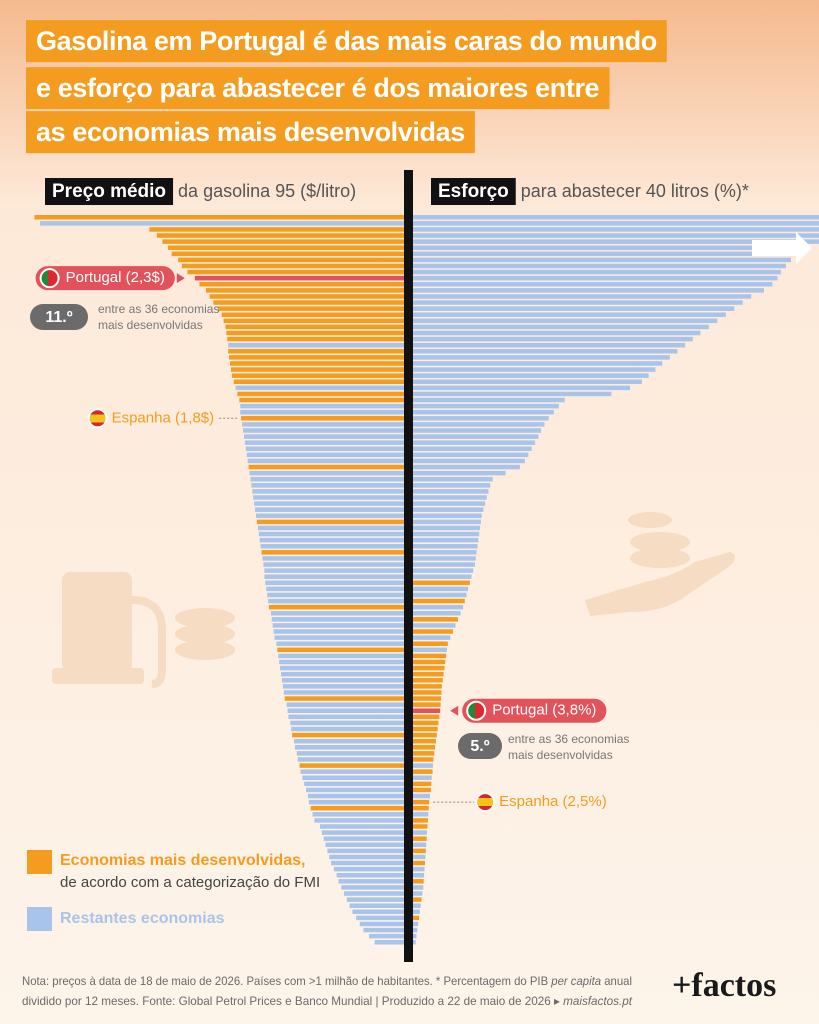 Image resolution: width=819 pixels, height=1024 pixels. Describe the element at coordinates (480, 746) in the screenshot. I see `rank-badge` at that location.